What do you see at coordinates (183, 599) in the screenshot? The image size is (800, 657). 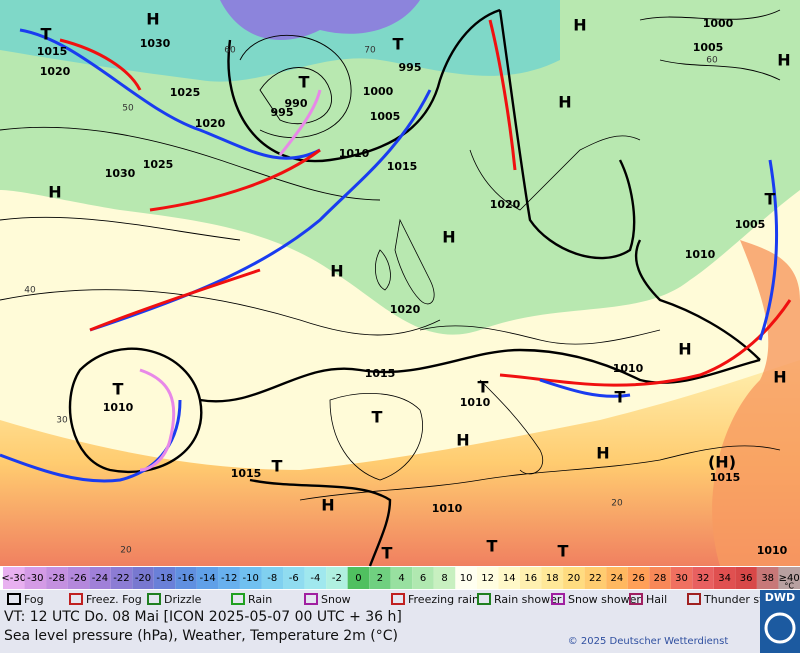 I see `symbol-label: Drizzle` at bounding box center [183, 599].